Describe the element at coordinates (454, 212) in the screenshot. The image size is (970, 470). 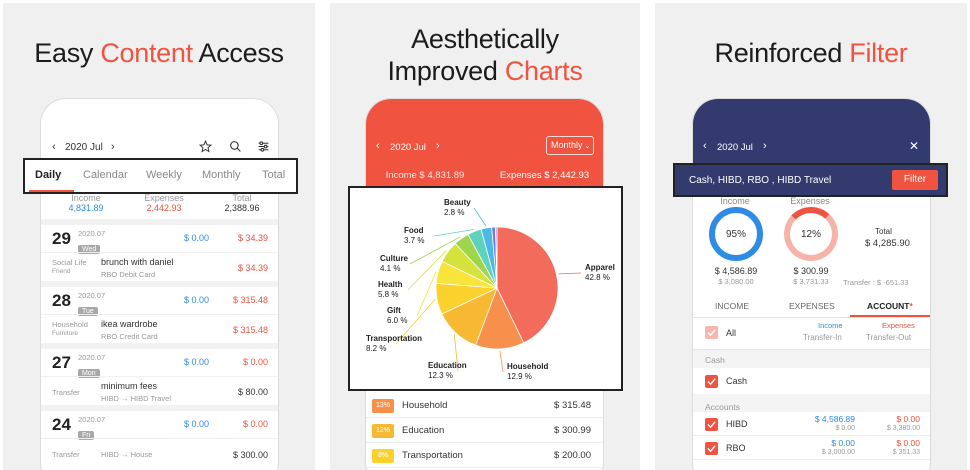
I see `slice-value: 2.8 %` at that location.